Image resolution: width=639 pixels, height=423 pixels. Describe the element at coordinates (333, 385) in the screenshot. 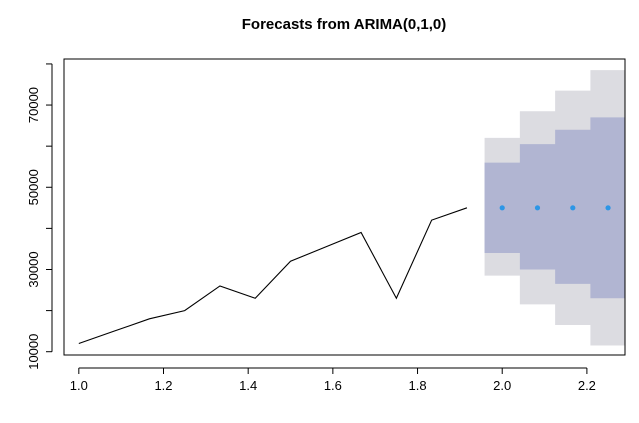

I see `x-tick-label: 1.6` at that location.